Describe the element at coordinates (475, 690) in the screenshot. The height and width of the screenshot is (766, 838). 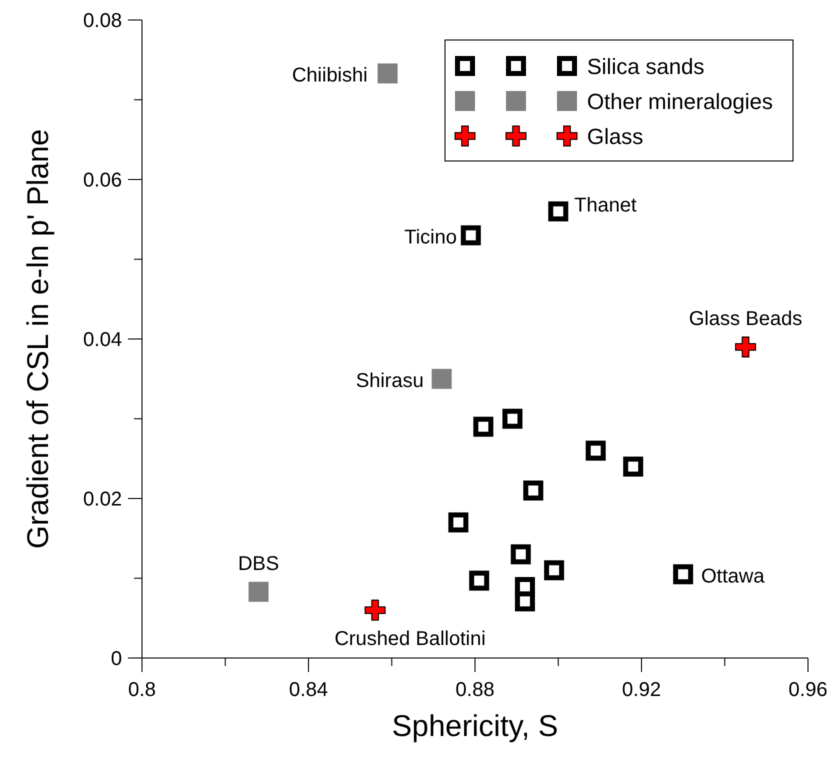
I see `x-tick-label: 0.88` at that location.